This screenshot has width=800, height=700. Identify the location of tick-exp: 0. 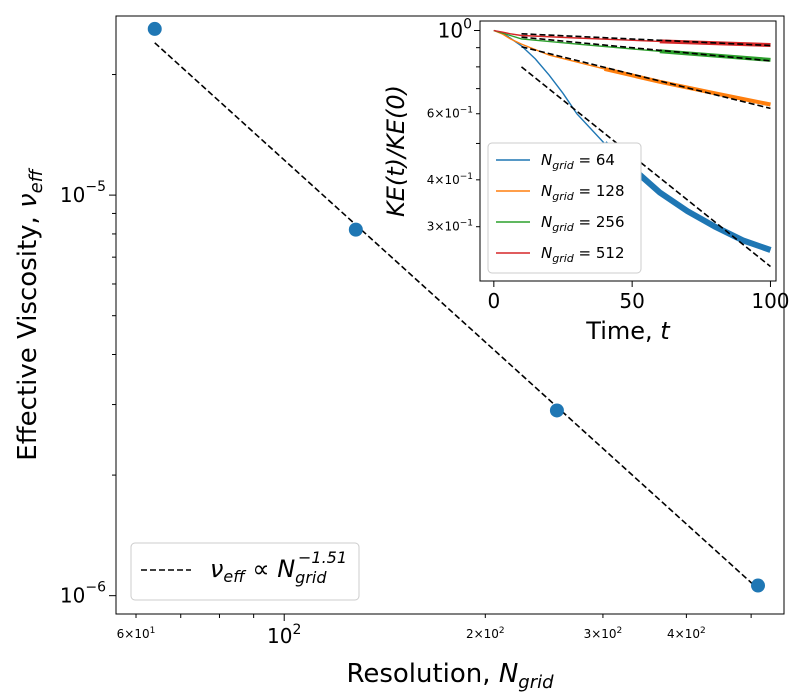
(467, 24).